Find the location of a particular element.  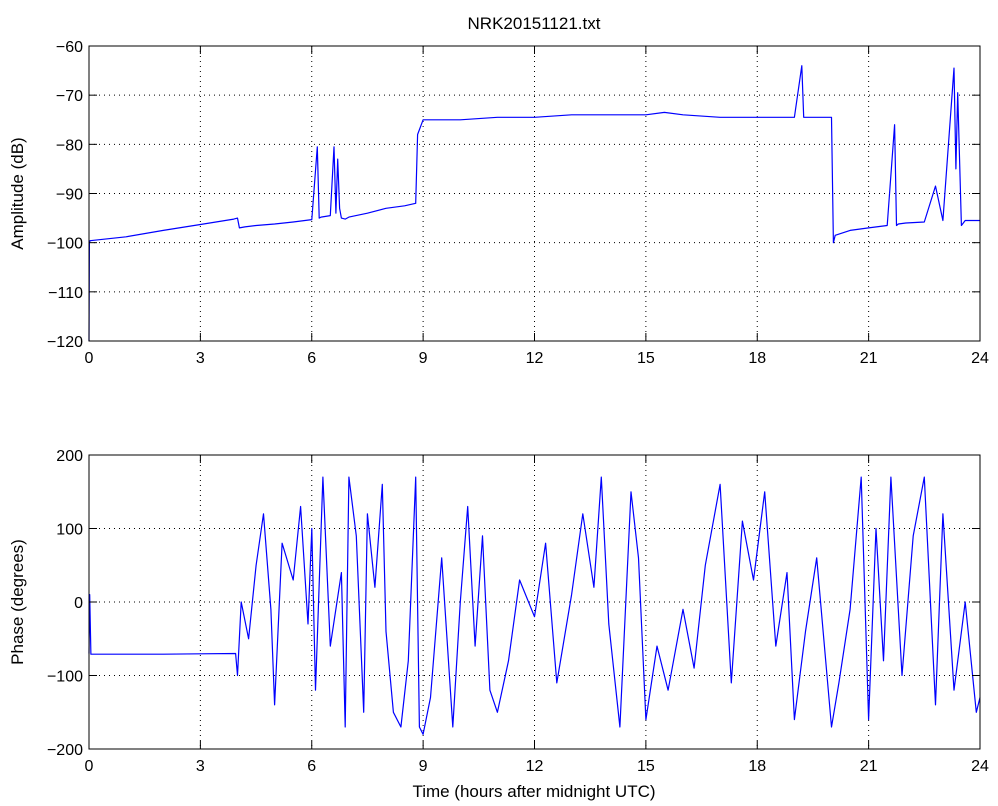

amplitude-y-tick-label: −110 is located at coordinates (65, 293).